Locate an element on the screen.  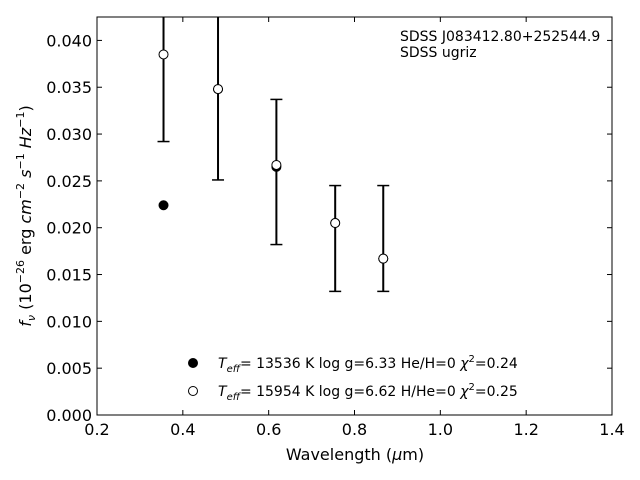
y-axis-label: fν (10−26 erg cm−2 s−1 Hz−1) is located at coordinates (26, 215).